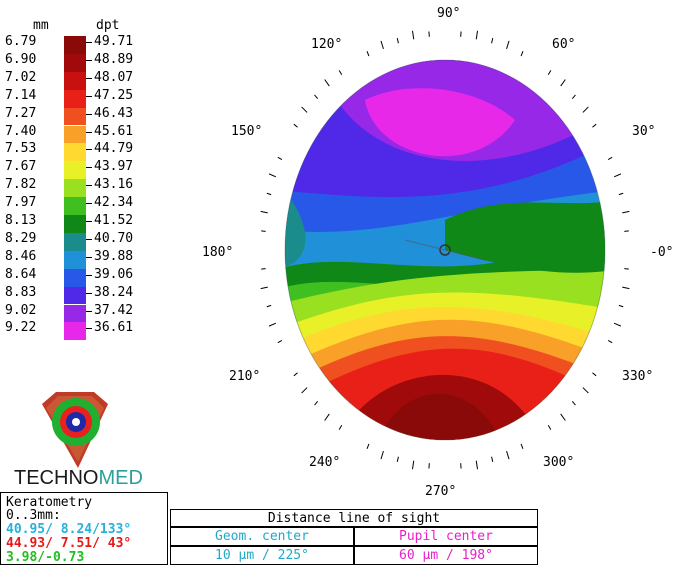  I want to click on scale-dpt-value: 43.16, so click(114, 185).